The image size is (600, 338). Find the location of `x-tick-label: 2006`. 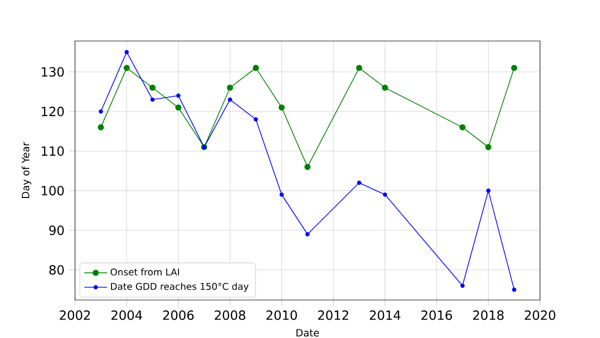

x-tick-label: 2006 is located at coordinates (178, 315).